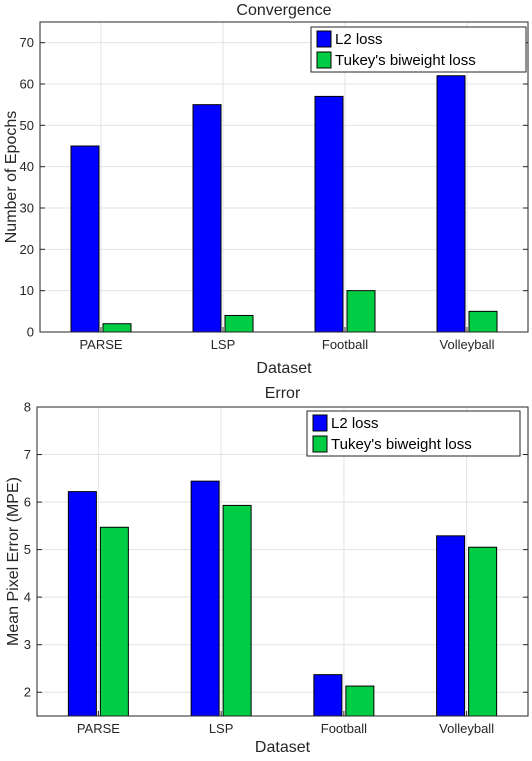 Image resolution: width=532 pixels, height=761 pixels. What do you see at coordinates (27, 407) in the screenshot?
I see `y-tick-label: 8` at bounding box center [27, 407].